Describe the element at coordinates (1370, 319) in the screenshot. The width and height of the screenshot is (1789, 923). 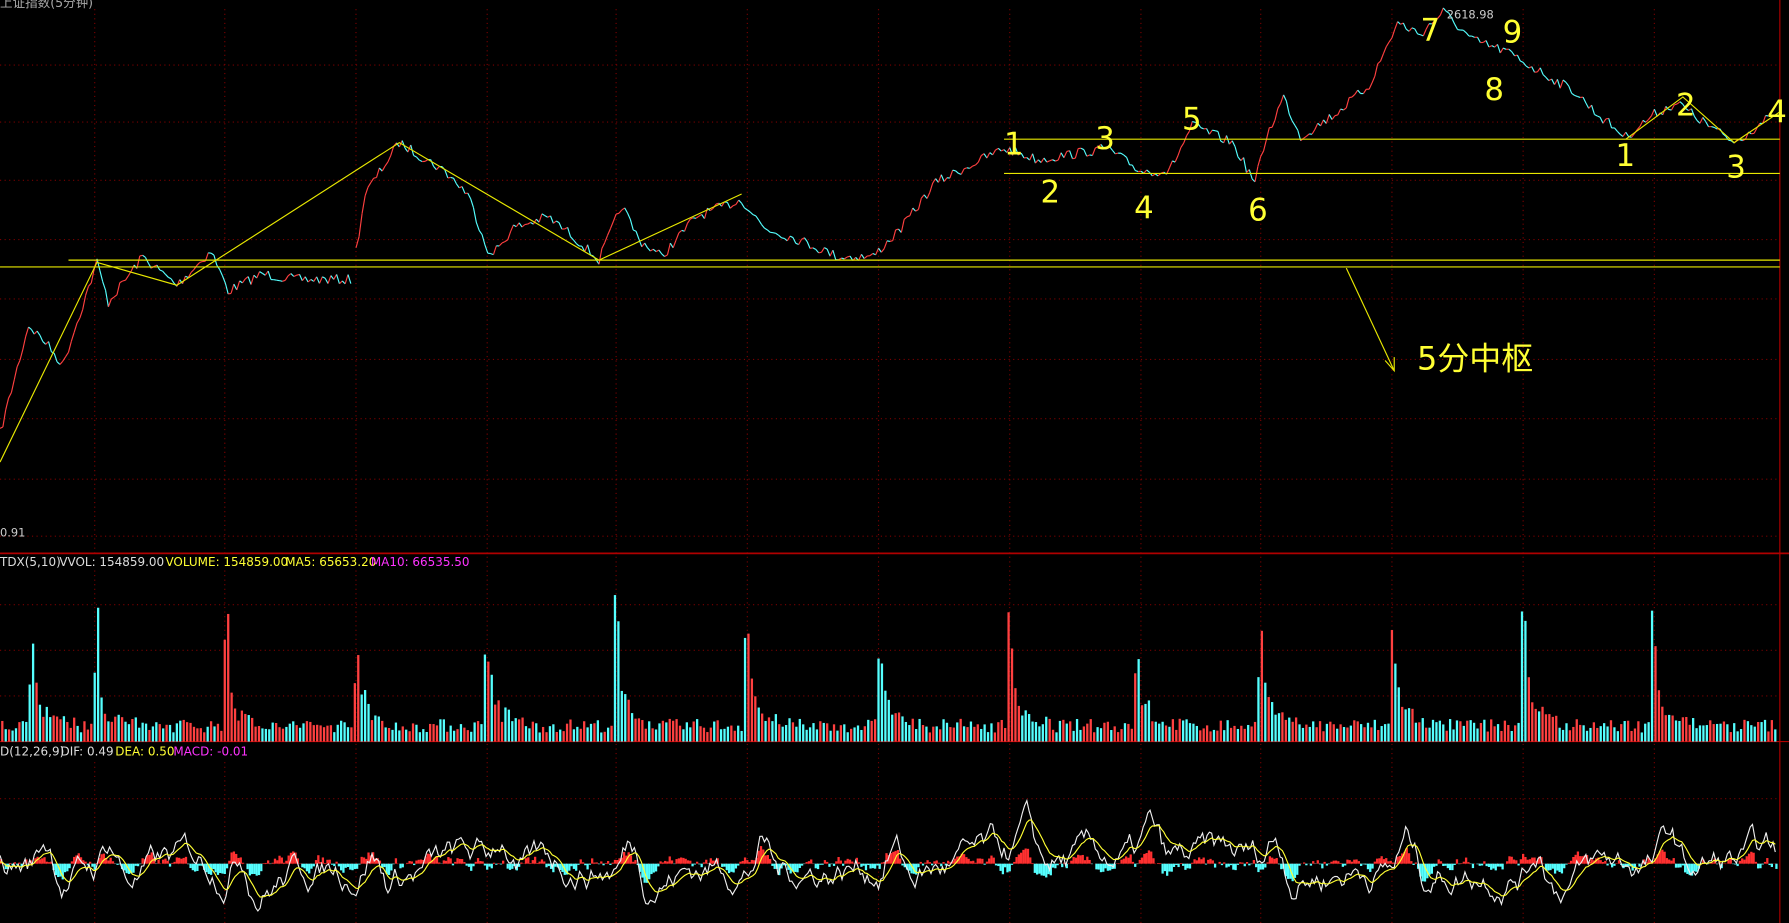
I see `arrow` at that location.